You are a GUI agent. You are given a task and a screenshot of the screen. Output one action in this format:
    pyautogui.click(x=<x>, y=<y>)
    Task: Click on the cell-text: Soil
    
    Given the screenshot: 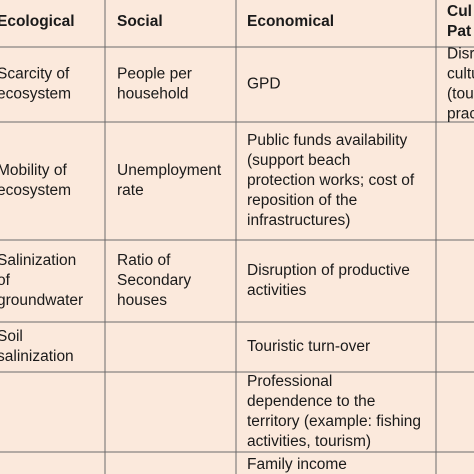 What is the action you would take?
    pyautogui.click(x=11, y=336)
    